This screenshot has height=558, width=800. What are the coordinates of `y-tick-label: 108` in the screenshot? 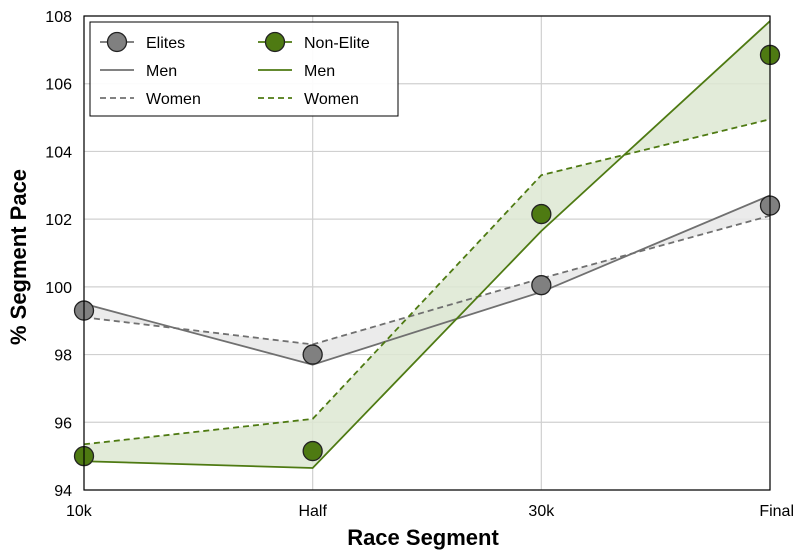 It's located at (58, 17).